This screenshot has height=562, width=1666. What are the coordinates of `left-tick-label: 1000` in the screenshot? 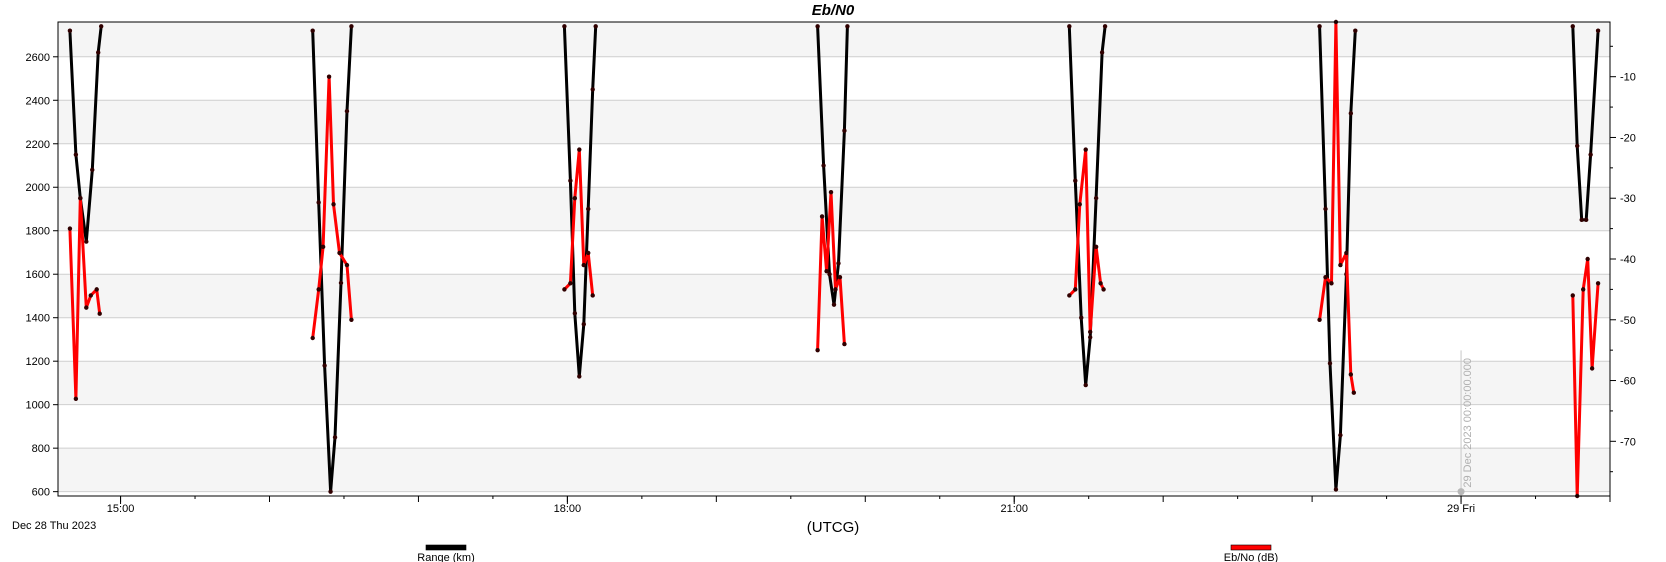 It's located at (38, 406).